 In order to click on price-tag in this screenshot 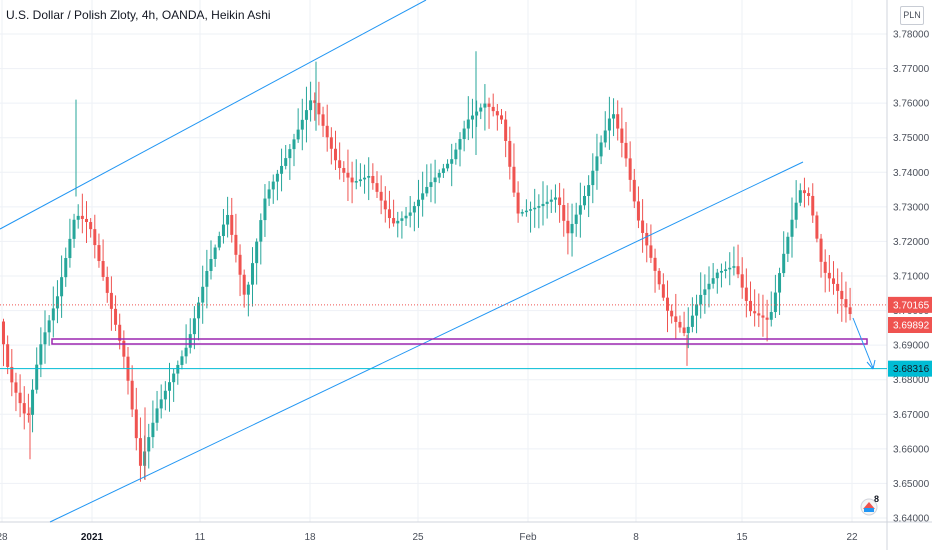, I will do `click(910, 325)`.